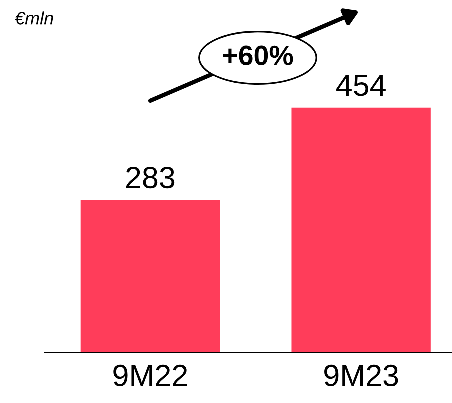 The height and width of the screenshot is (403, 452). Describe the element at coordinates (258, 56) in the screenshot. I see `text: +60%` at that location.